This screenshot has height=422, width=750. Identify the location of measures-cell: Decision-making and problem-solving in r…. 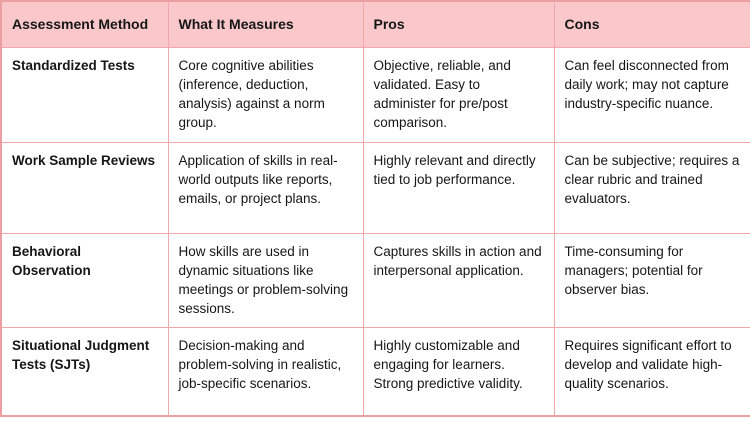
(265, 371).